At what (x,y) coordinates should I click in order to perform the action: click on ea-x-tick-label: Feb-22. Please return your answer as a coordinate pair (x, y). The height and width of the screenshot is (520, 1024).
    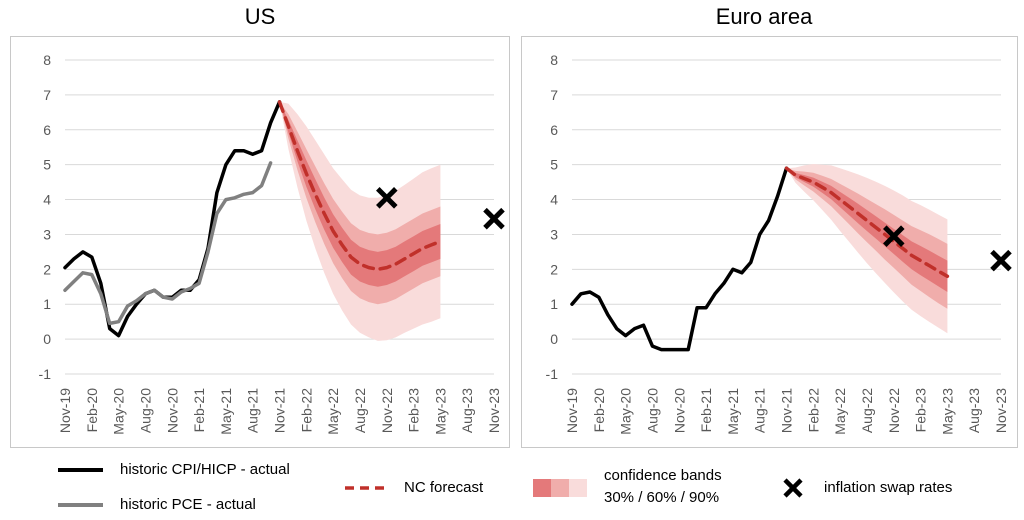
    Looking at the image, I should click on (813, 410).